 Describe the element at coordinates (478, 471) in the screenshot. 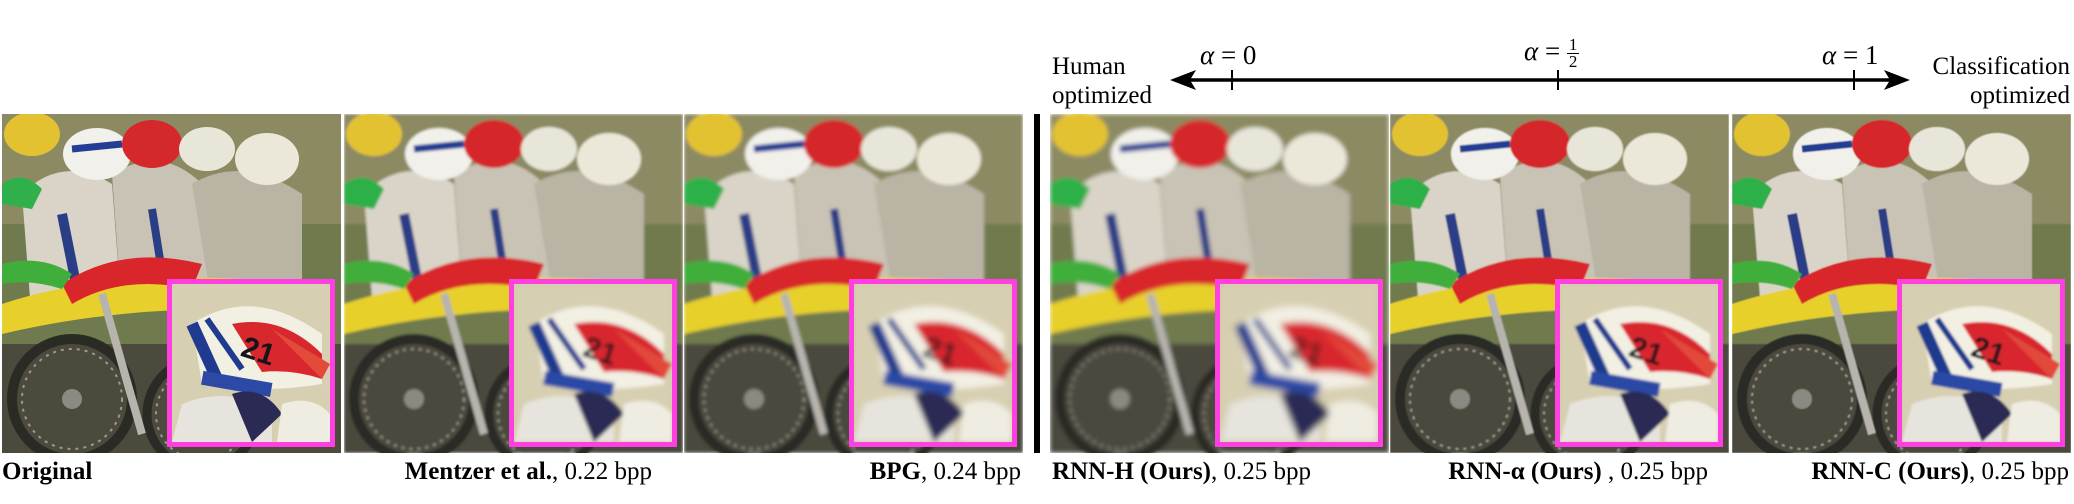

I see `method-name: Mentzer et al.` at that location.